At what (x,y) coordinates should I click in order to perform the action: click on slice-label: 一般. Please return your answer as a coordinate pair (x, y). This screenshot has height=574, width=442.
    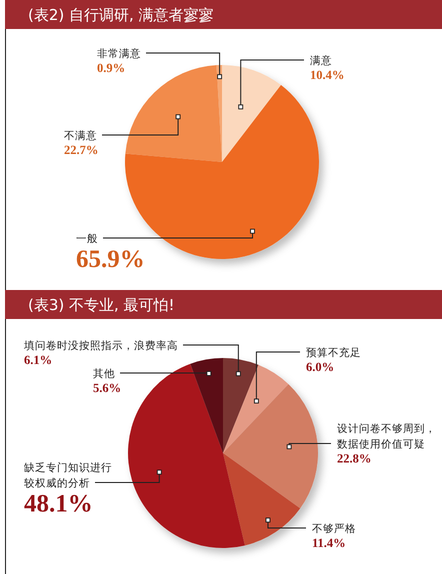
    Looking at the image, I should click on (87, 239).